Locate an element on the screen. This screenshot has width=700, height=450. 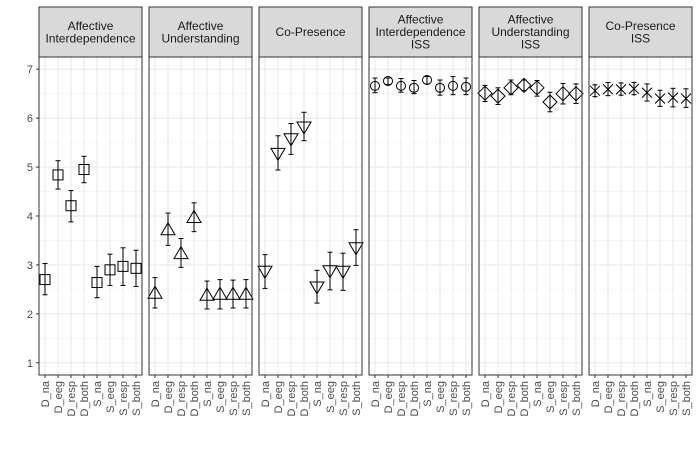
y-tick-label: 2 is located at coordinates (30, 315).